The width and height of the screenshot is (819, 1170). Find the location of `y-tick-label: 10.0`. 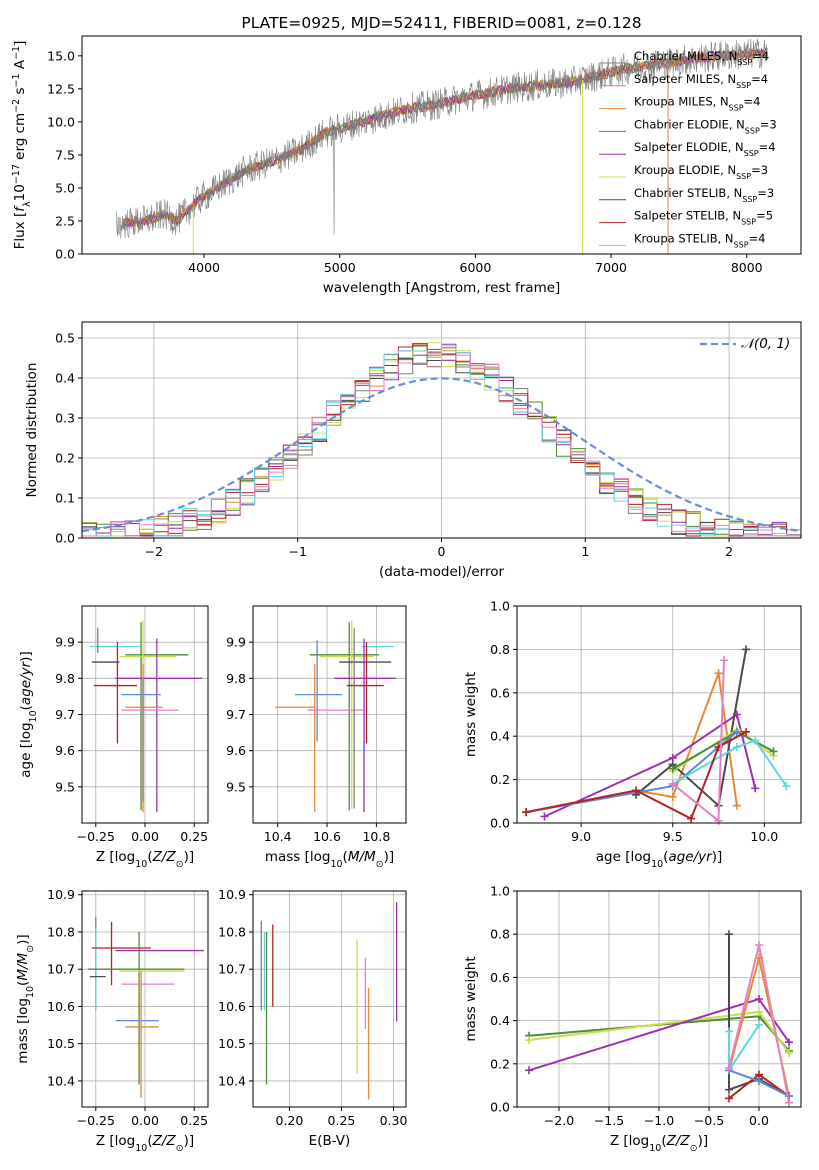

y-tick-label: 10.0 is located at coordinates (61, 121).